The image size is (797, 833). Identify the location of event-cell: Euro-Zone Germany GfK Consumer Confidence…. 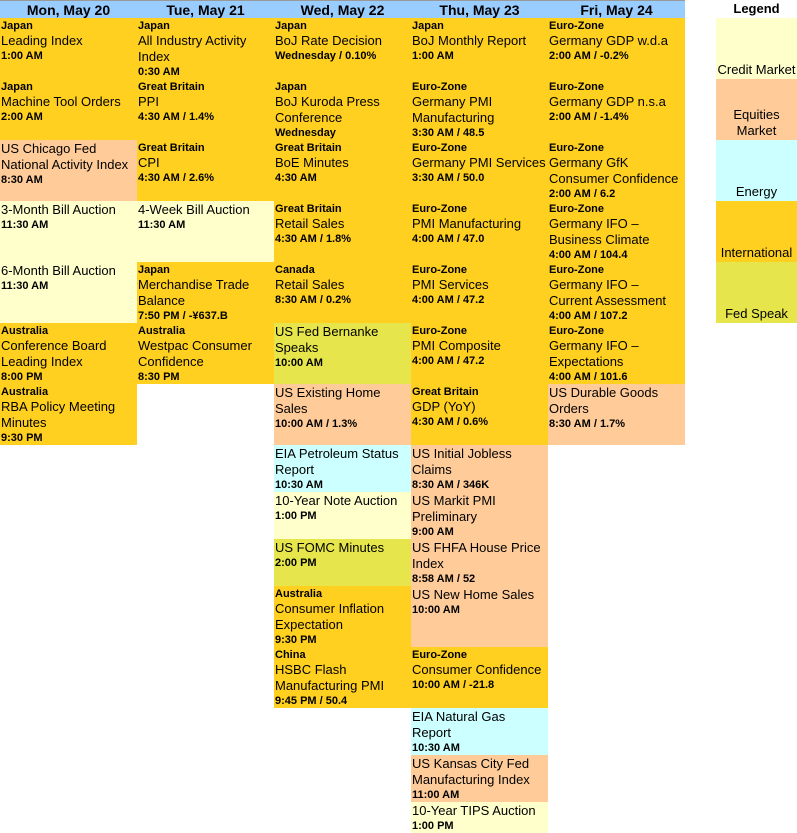
(616, 170).